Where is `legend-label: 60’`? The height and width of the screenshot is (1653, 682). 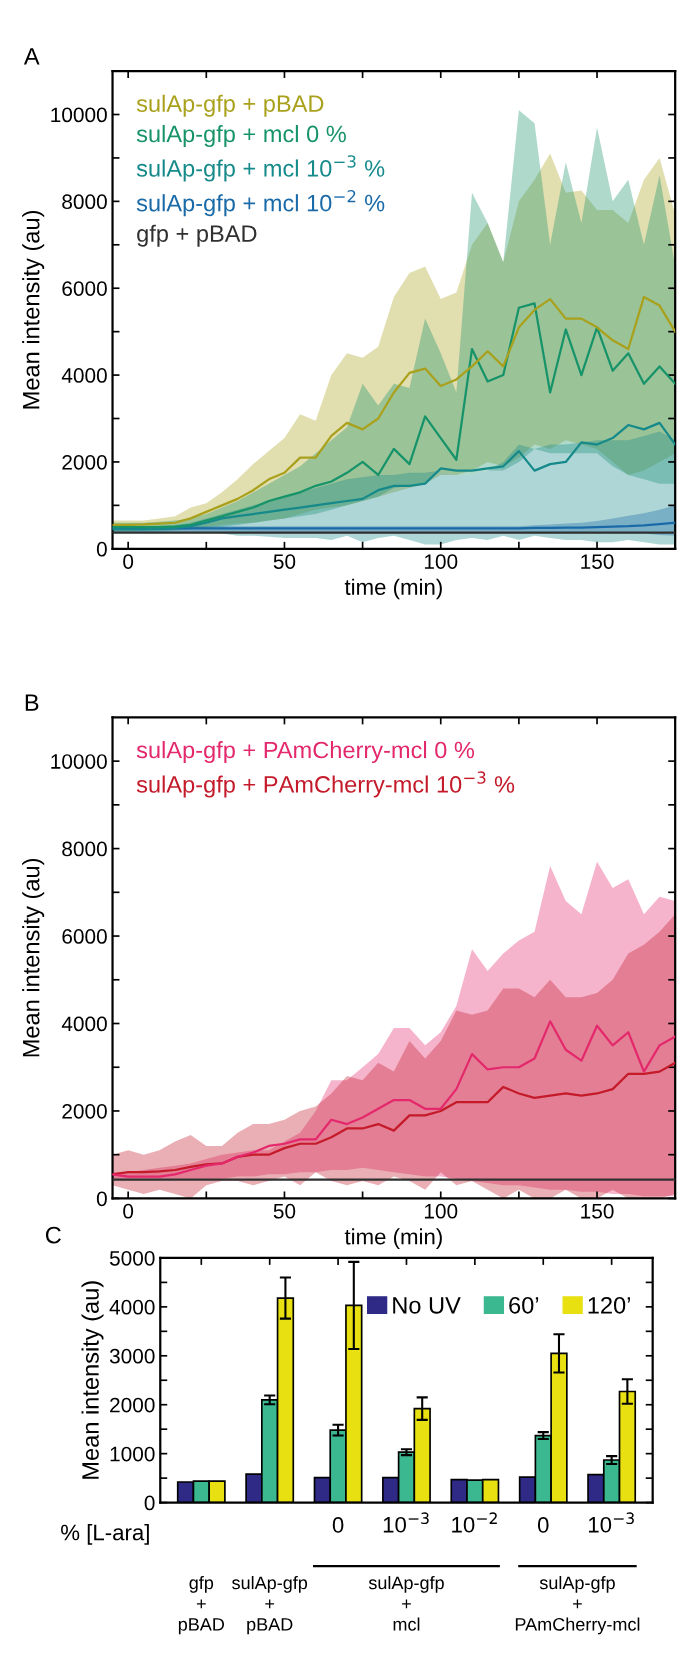 legend-label: 60’ is located at coordinates (524, 1305).